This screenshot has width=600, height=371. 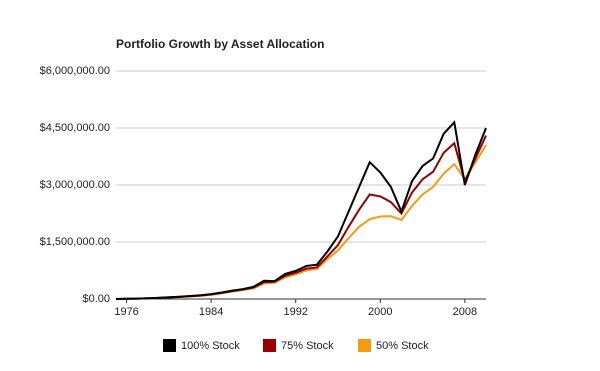 I want to click on x-tick-label: 2000, so click(x=380, y=312).